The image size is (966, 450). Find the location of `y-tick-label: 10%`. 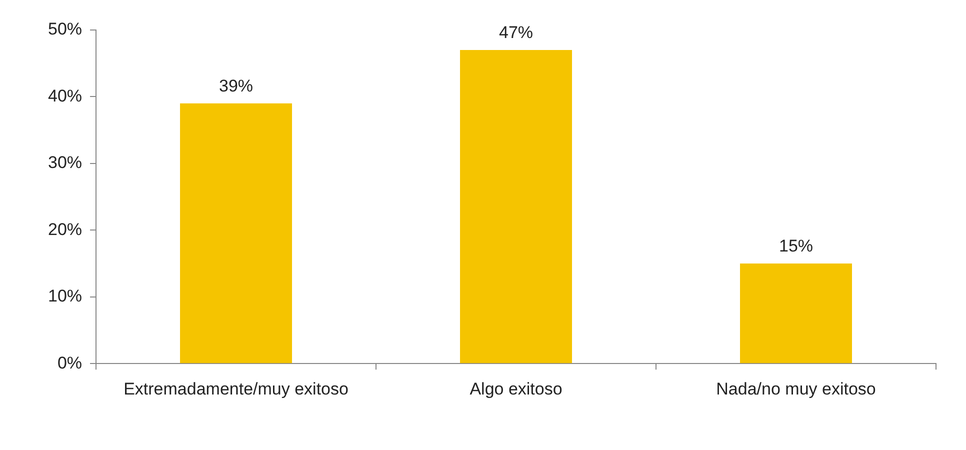

y-tick-label: 10% is located at coordinates (65, 296).